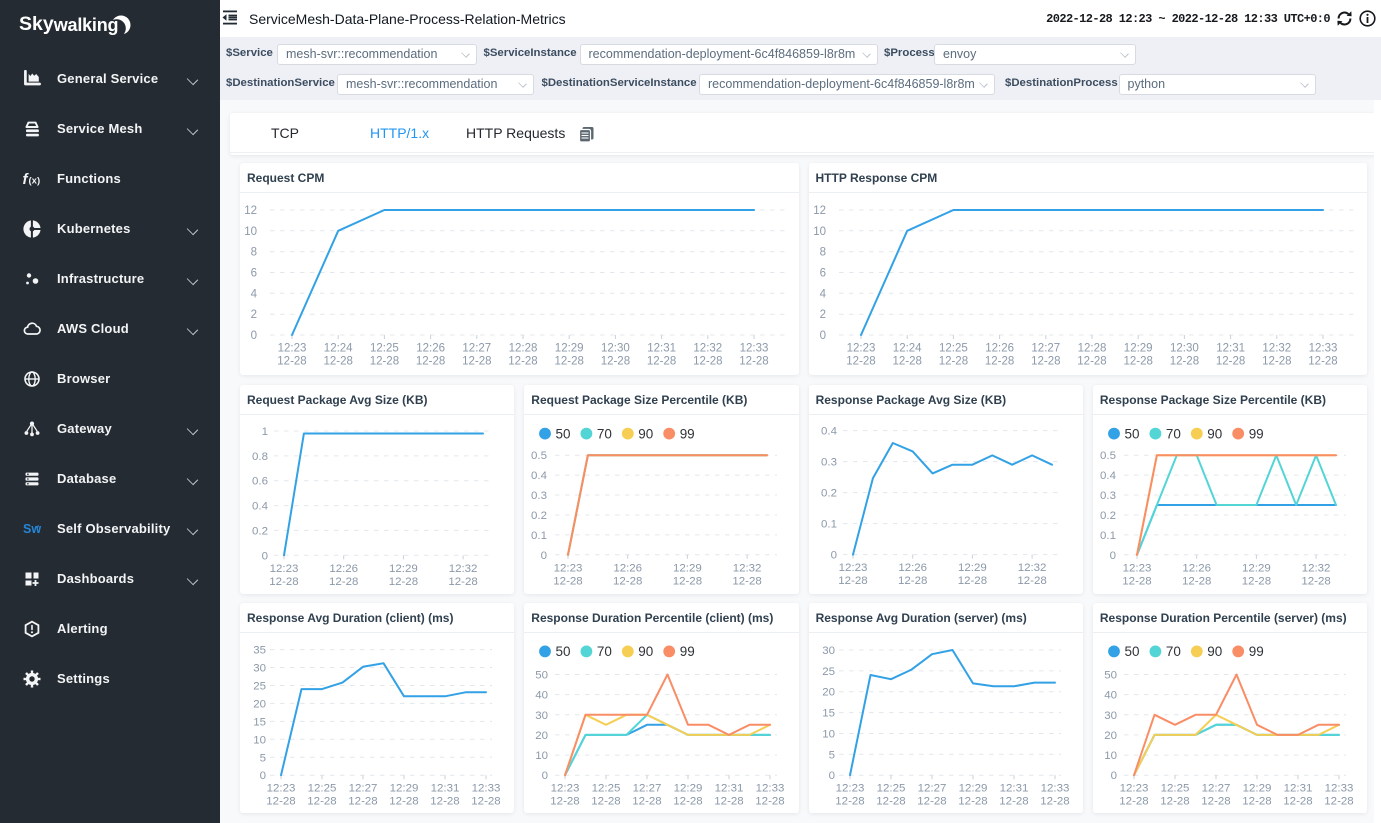 This screenshot has width=1381, height=823. Describe the element at coordinates (1175, 789) in the screenshot. I see `svg-text: 12:25` at that location.